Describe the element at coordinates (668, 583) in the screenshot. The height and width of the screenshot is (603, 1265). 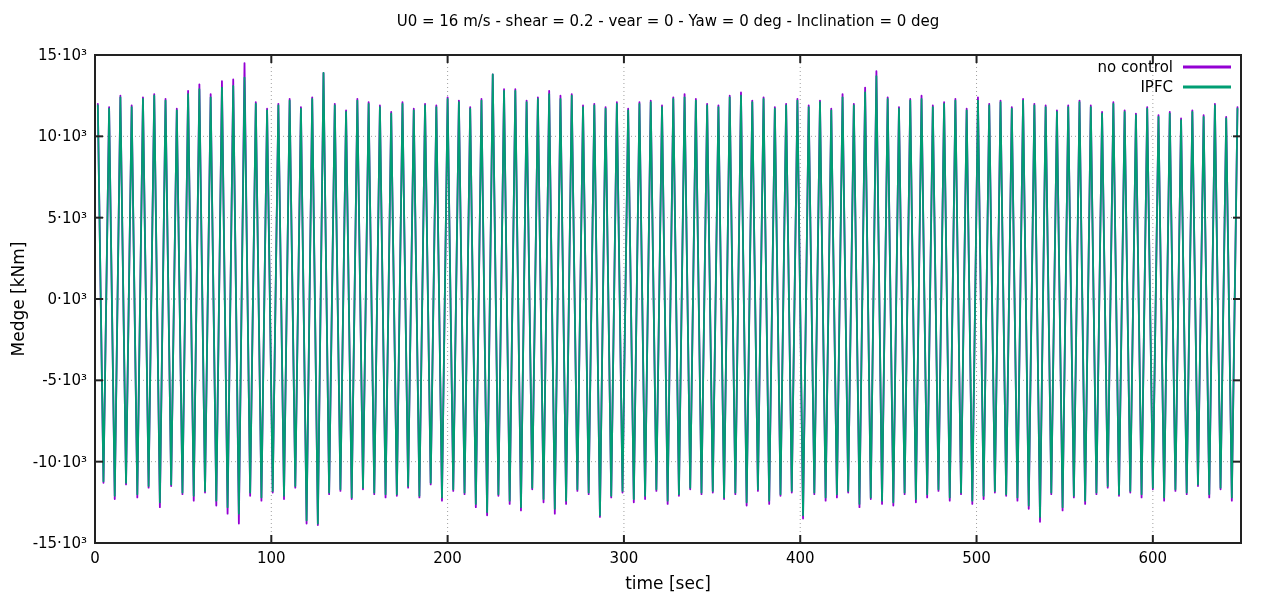
I see `x-axis-title: time [sec]` at that location.